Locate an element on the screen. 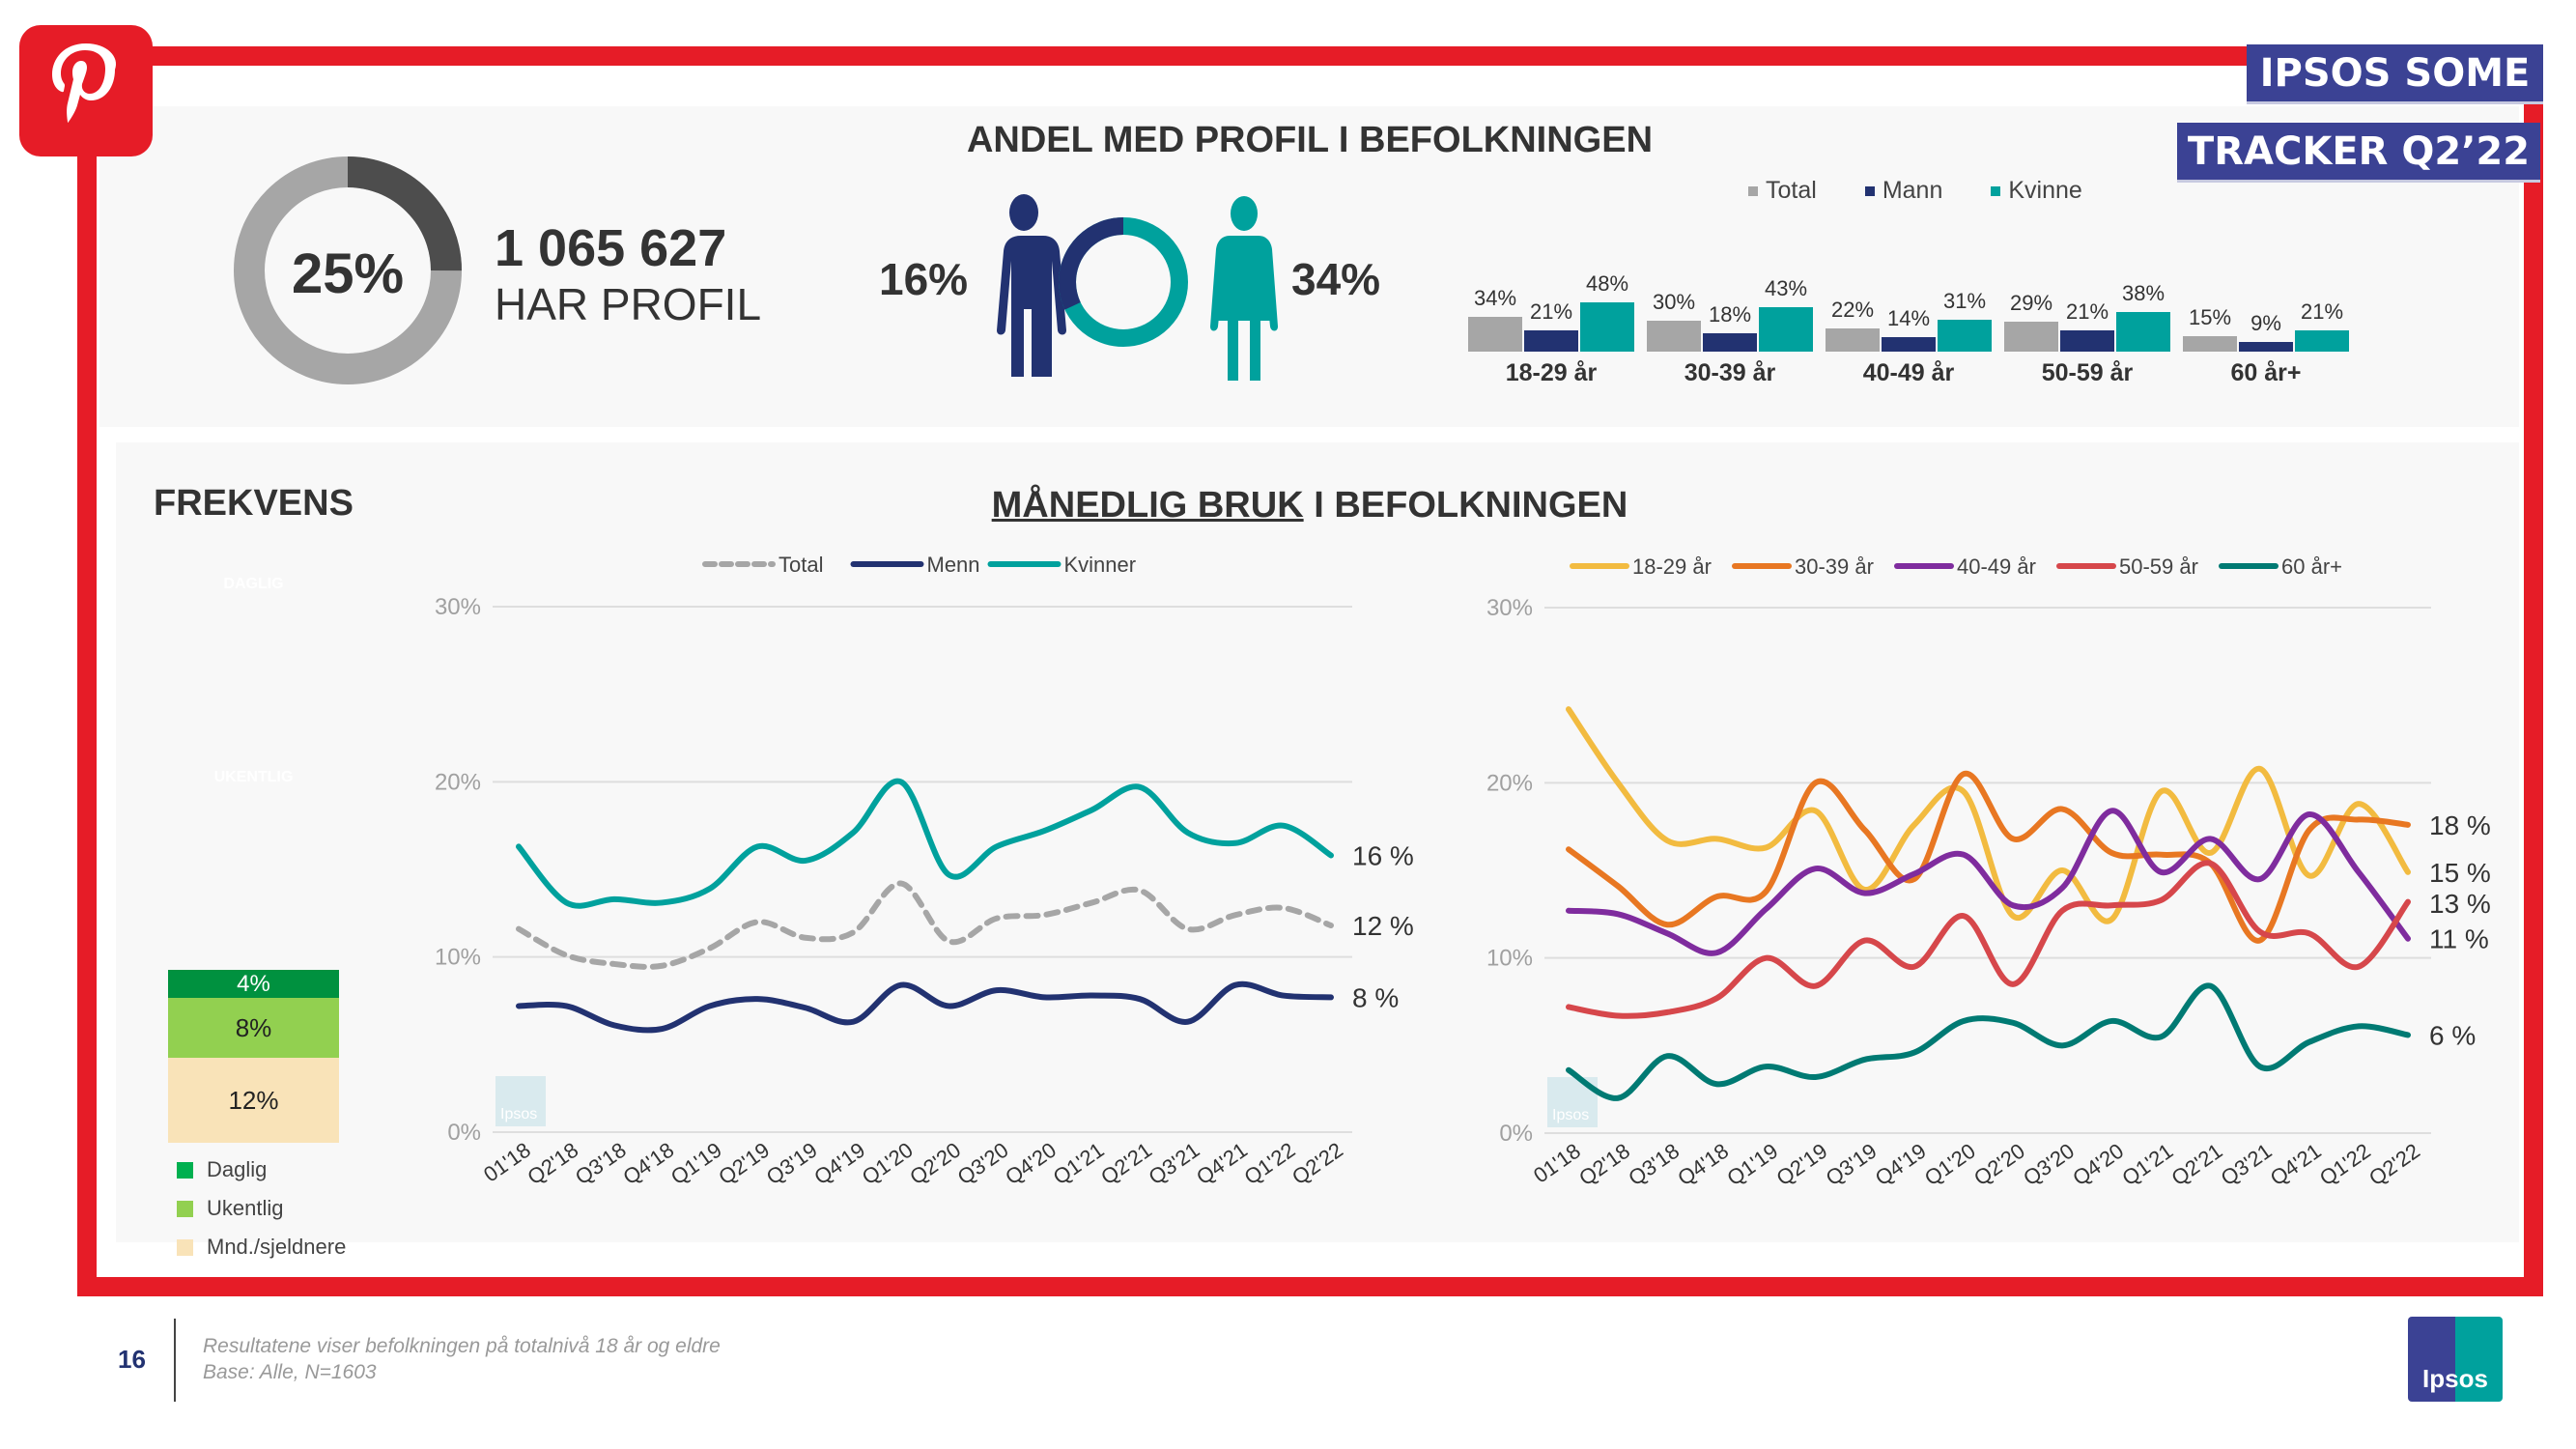 The image size is (2576, 1449). segment-ukentlig: 8% is located at coordinates (253, 1028).